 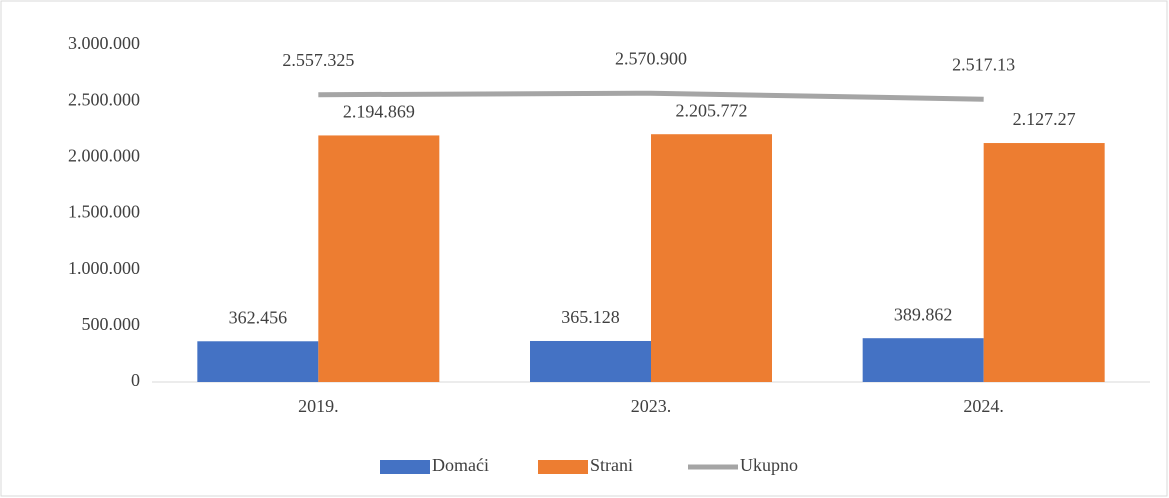 I want to click on y-tick-label: 3.000.000, so click(x=104, y=43).